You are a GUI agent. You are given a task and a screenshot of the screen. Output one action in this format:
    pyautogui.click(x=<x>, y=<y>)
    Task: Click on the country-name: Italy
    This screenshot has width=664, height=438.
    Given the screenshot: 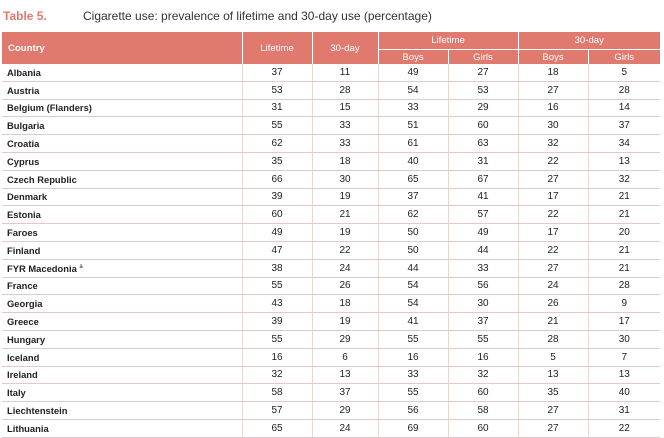 What is the action you would take?
    pyautogui.click(x=16, y=393)
    